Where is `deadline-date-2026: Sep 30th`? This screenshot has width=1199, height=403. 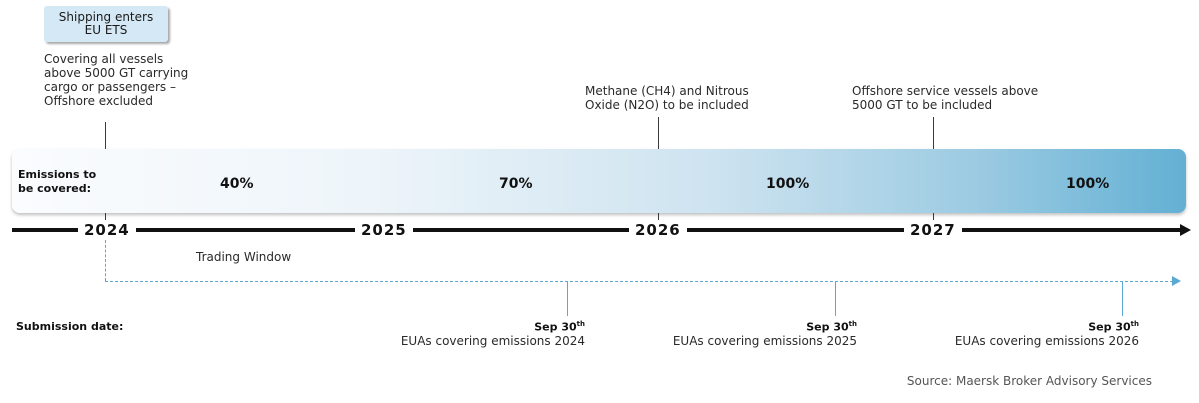 deadline-date-2026: Sep 30th is located at coordinates (1113, 327).